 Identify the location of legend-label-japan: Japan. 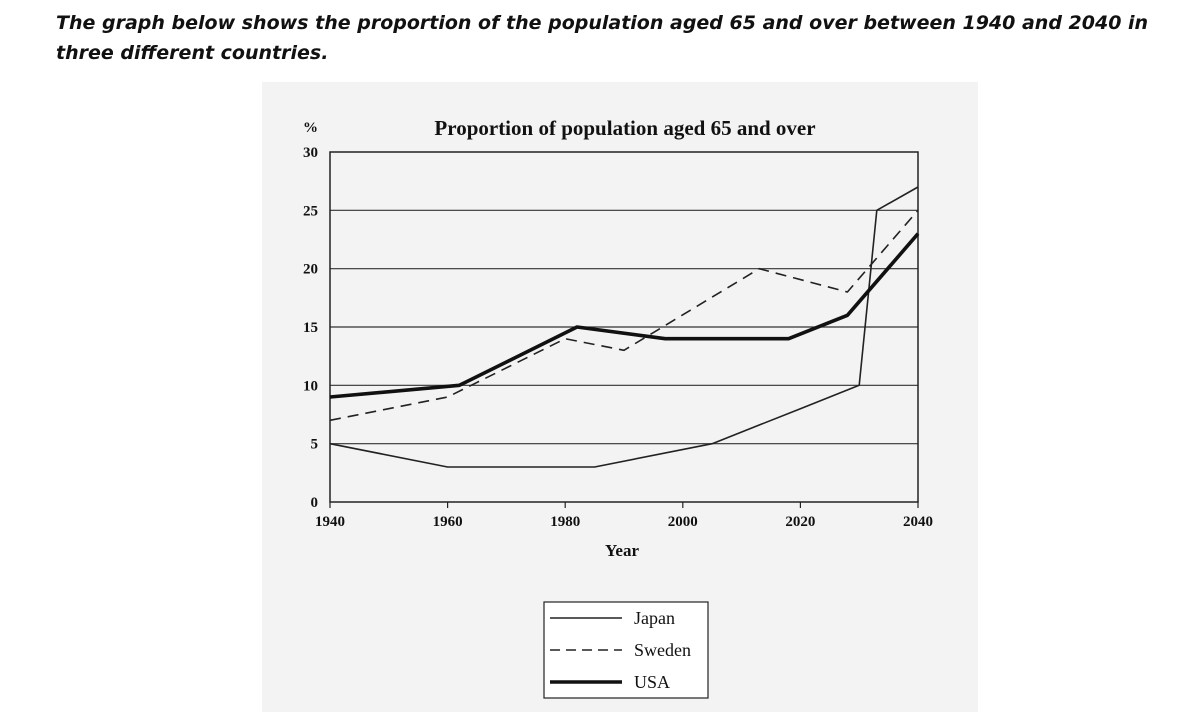
(654, 618).